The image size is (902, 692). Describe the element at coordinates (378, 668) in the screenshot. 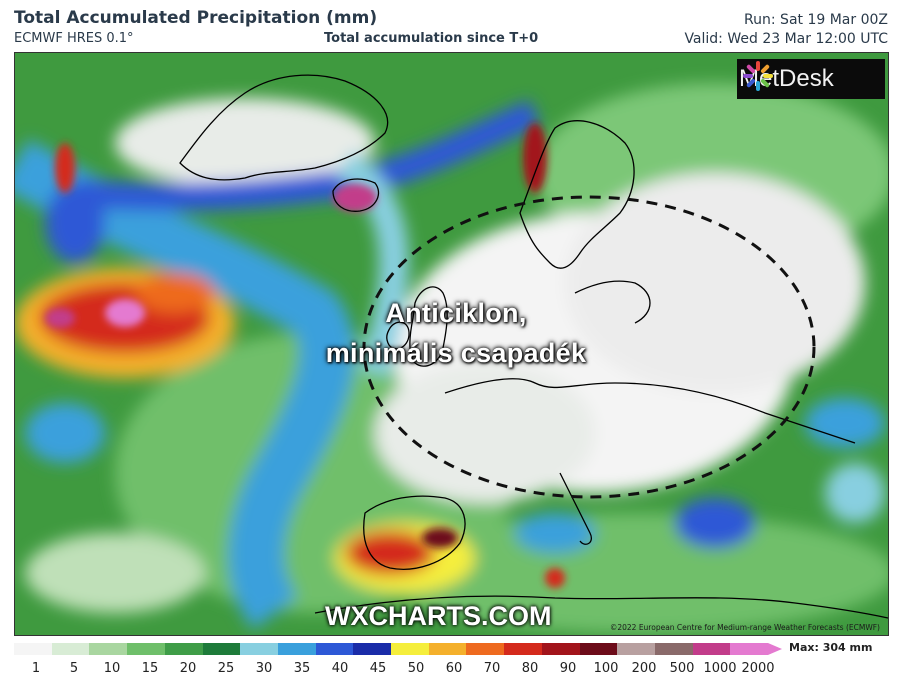

I see `legend-tick-label: 45` at that location.